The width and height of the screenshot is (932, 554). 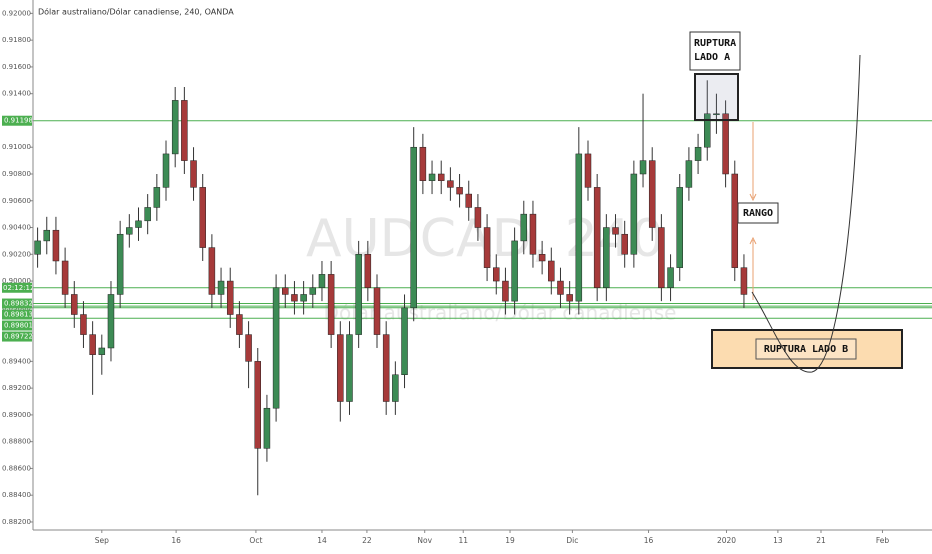 What do you see at coordinates (18, 288) in the screenshot?
I see `countdown: 02:12:12` at bounding box center [18, 288].